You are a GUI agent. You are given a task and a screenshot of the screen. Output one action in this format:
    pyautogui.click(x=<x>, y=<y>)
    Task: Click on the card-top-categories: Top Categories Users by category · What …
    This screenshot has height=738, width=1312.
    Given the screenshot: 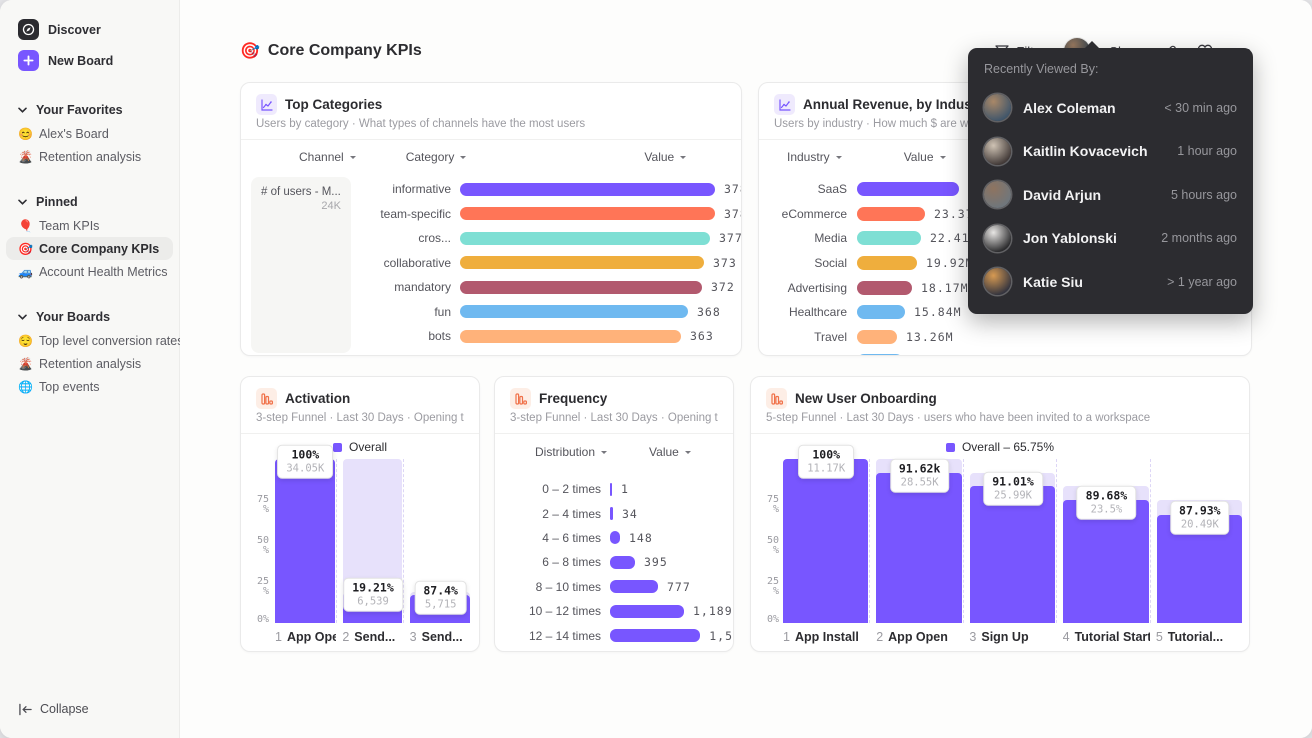 What is the action you would take?
    pyautogui.click(x=491, y=219)
    